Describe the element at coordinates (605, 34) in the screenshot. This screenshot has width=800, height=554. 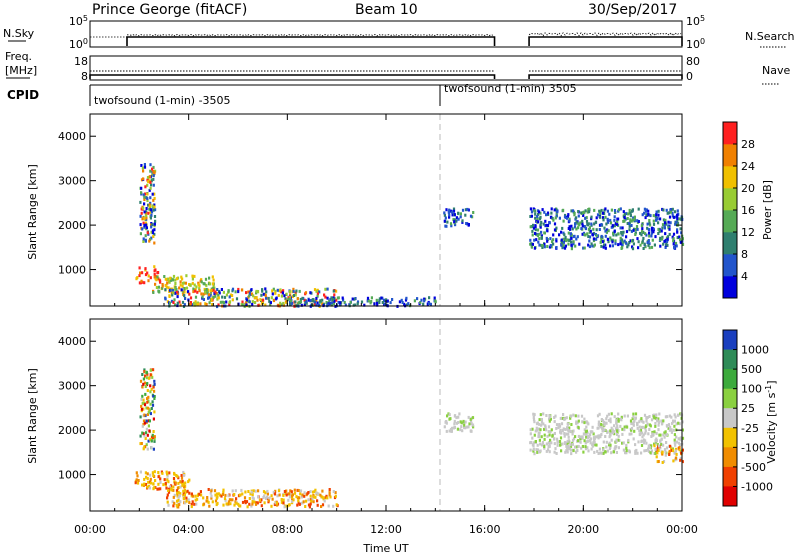
I see `nsearch-trace` at that location.